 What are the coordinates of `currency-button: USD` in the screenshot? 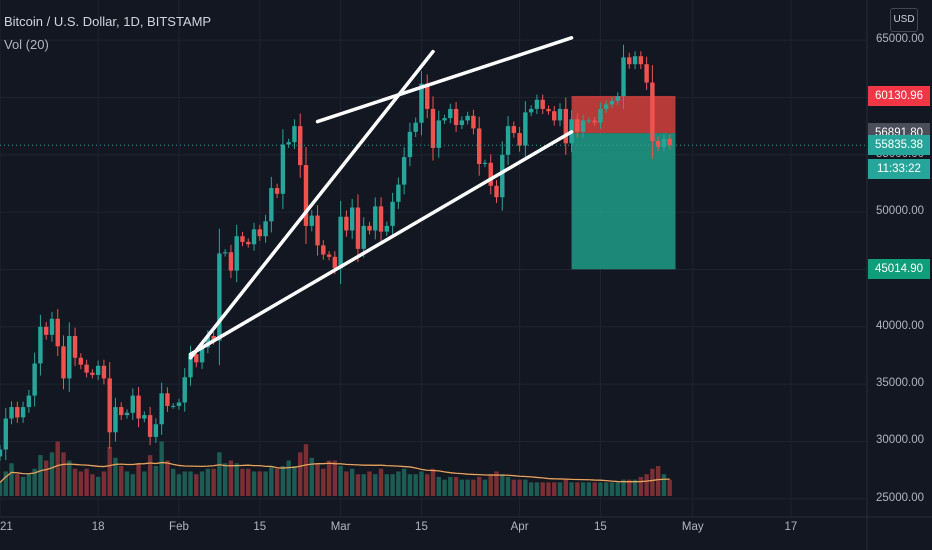 It's located at (904, 20).